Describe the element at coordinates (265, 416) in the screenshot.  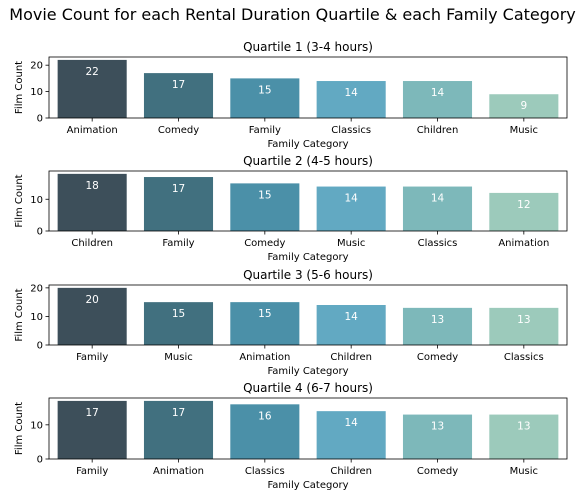
I see `bar-value-label: 16` at that location.